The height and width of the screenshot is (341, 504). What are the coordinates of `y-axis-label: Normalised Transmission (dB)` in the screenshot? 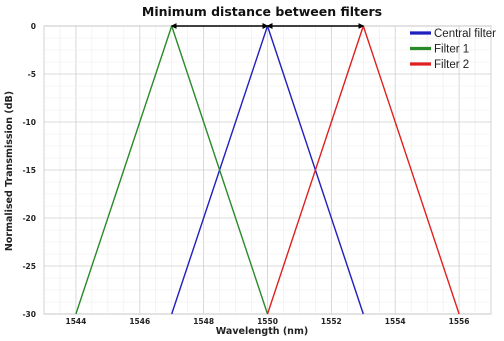 It's located at (9, 171).